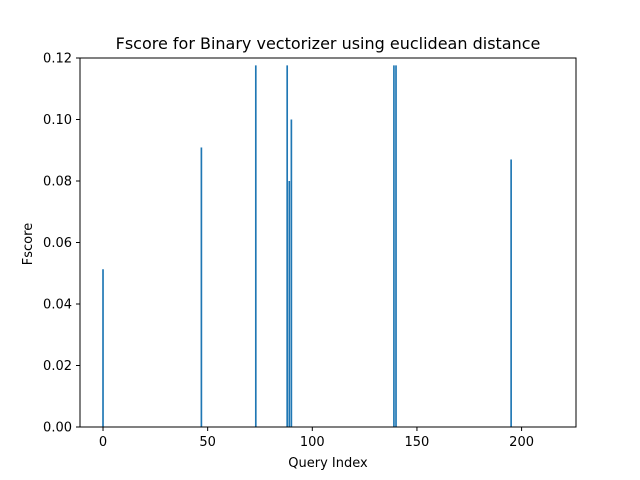 The width and height of the screenshot is (640, 480). What do you see at coordinates (57, 59) in the screenshot?
I see `y-tick-label: 0.12` at bounding box center [57, 59].